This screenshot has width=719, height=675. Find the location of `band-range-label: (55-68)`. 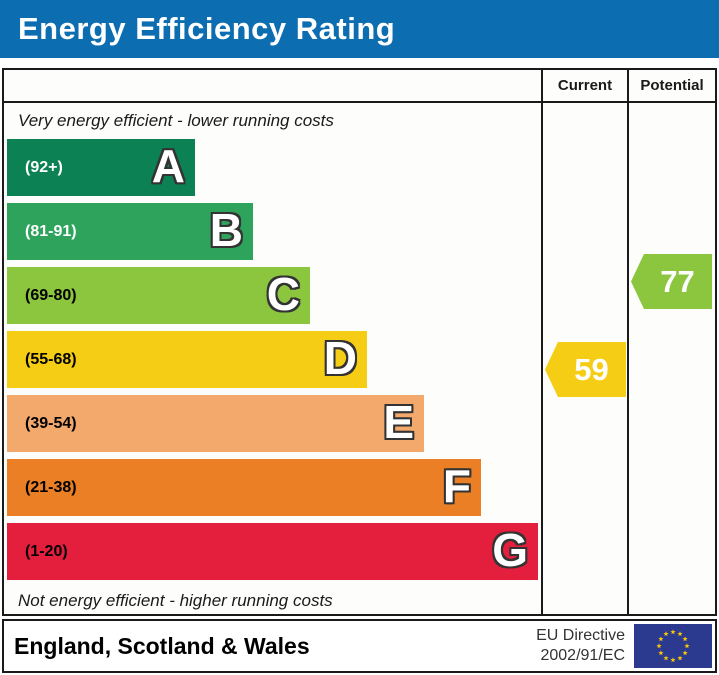

band-range-label: (55-68) is located at coordinates (51, 359).